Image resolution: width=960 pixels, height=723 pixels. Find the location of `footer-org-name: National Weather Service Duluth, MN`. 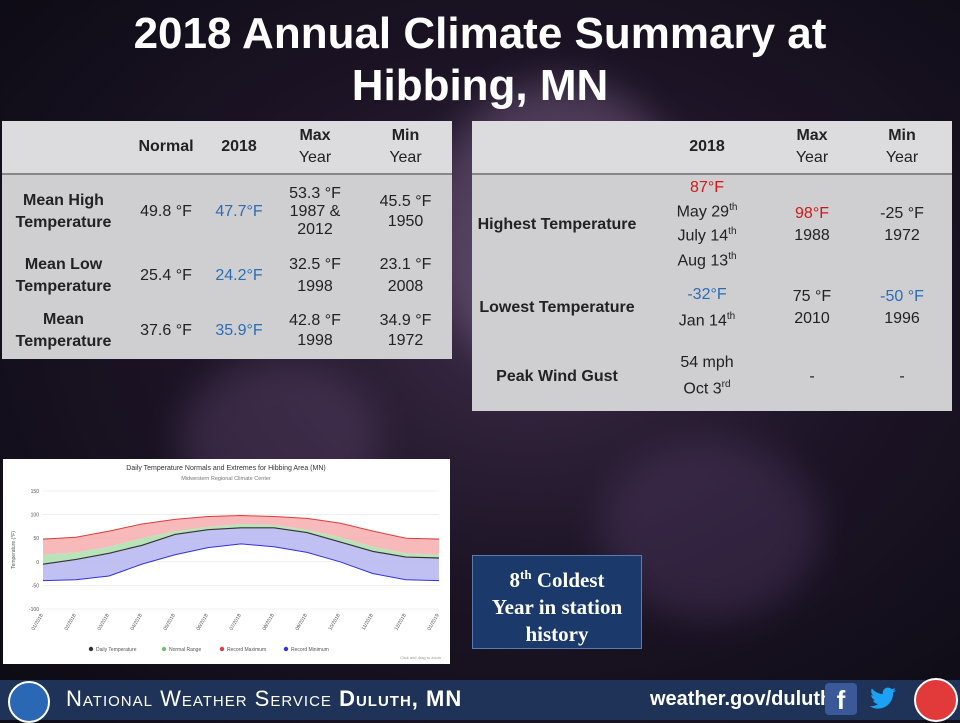

footer-org-name: National Weather Service Duluth, MN is located at coordinates (264, 699).